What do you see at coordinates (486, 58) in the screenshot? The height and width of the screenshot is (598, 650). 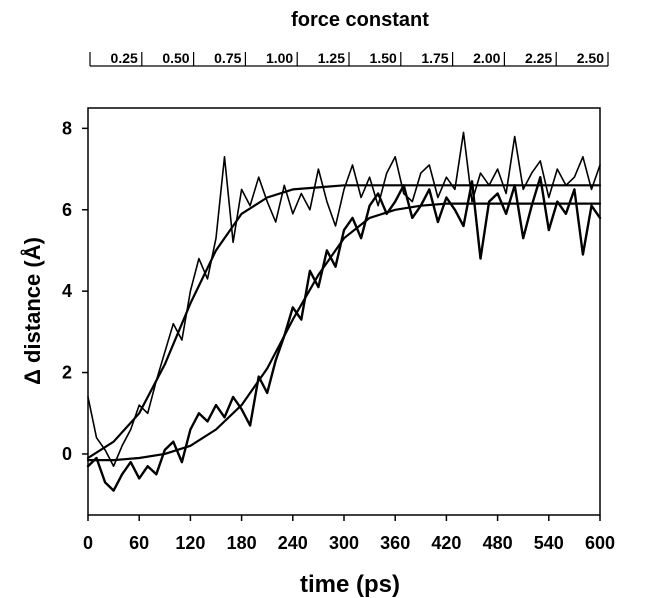 I see `top-tick-label: 2.00` at bounding box center [486, 58].